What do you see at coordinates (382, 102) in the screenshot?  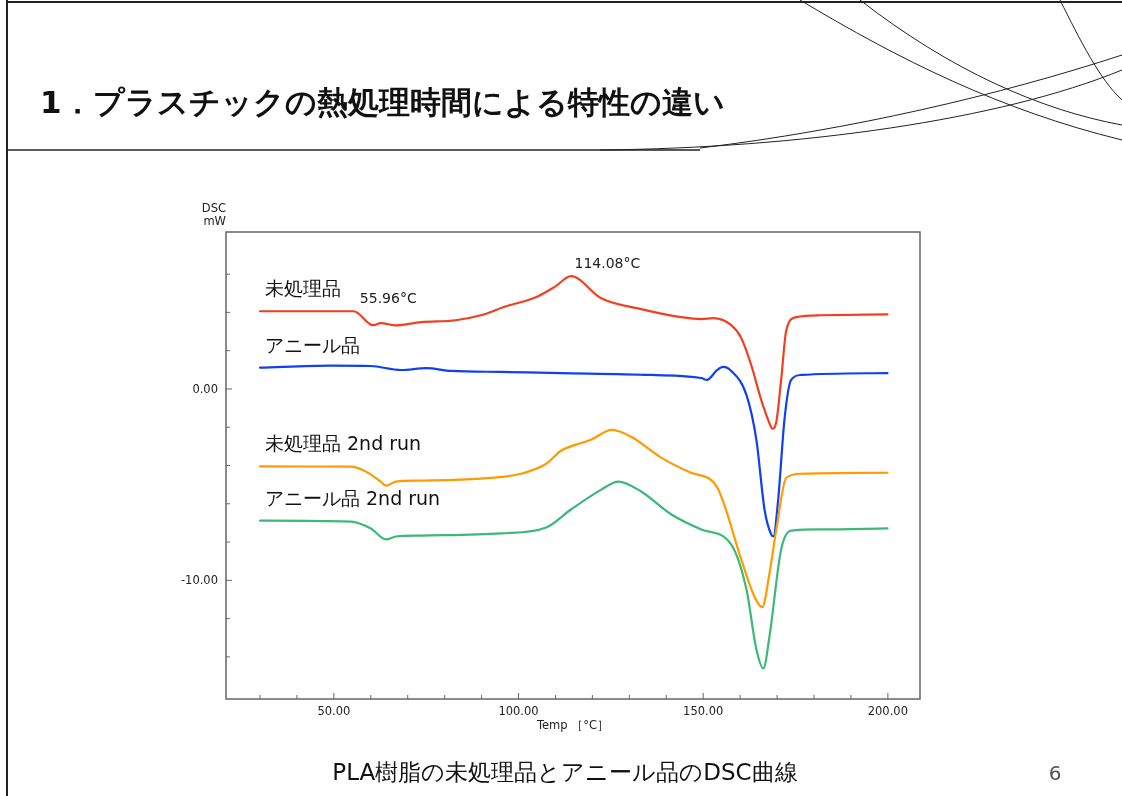 I see `chart-title: 1．プラスチックの熱処理時間による特性の違い` at bounding box center [382, 102].